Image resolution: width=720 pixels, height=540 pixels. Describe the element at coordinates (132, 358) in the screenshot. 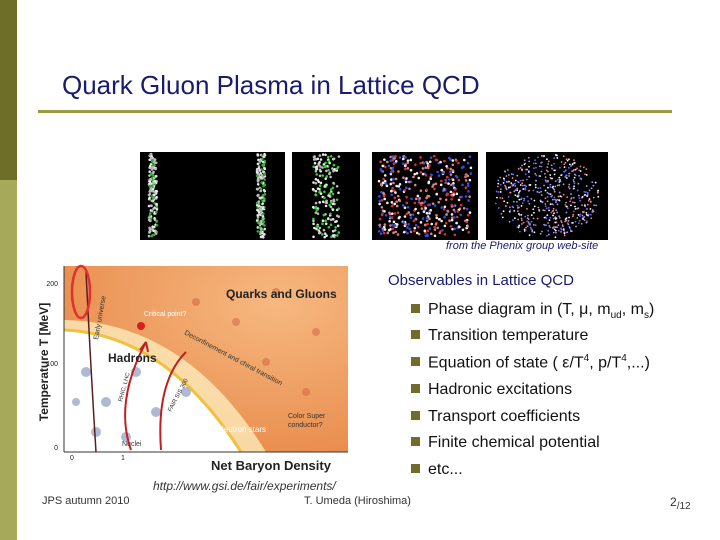

I see `hadrons-label: Hadrons` at that location.